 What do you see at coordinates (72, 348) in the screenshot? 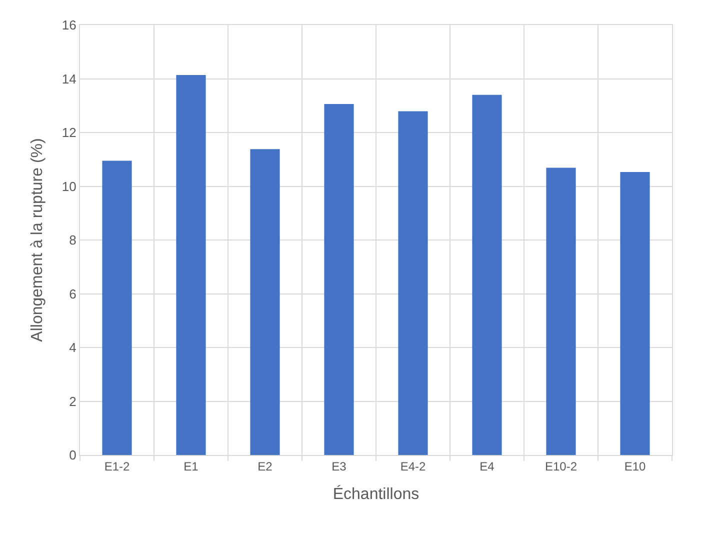
I see `y-tick-label: 4` at bounding box center [72, 348].